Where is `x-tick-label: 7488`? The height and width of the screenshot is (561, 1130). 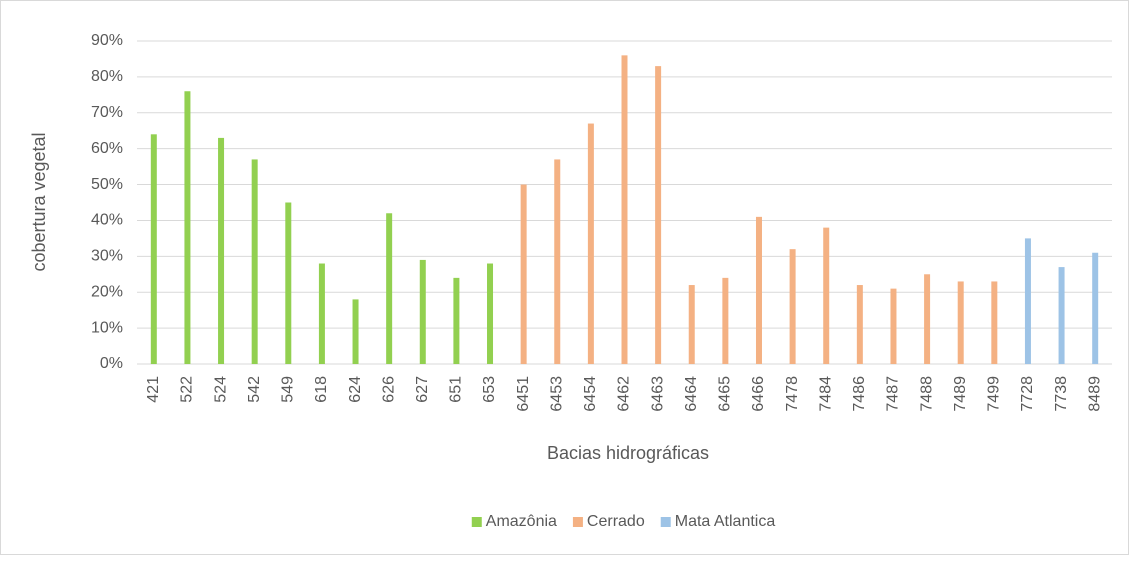
x-tick-label: 7488 is located at coordinates (926, 394).